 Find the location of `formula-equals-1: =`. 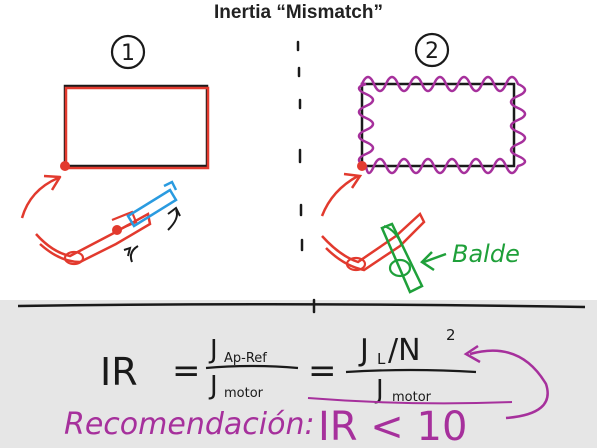

formula-equals-1: = is located at coordinates (186, 371).